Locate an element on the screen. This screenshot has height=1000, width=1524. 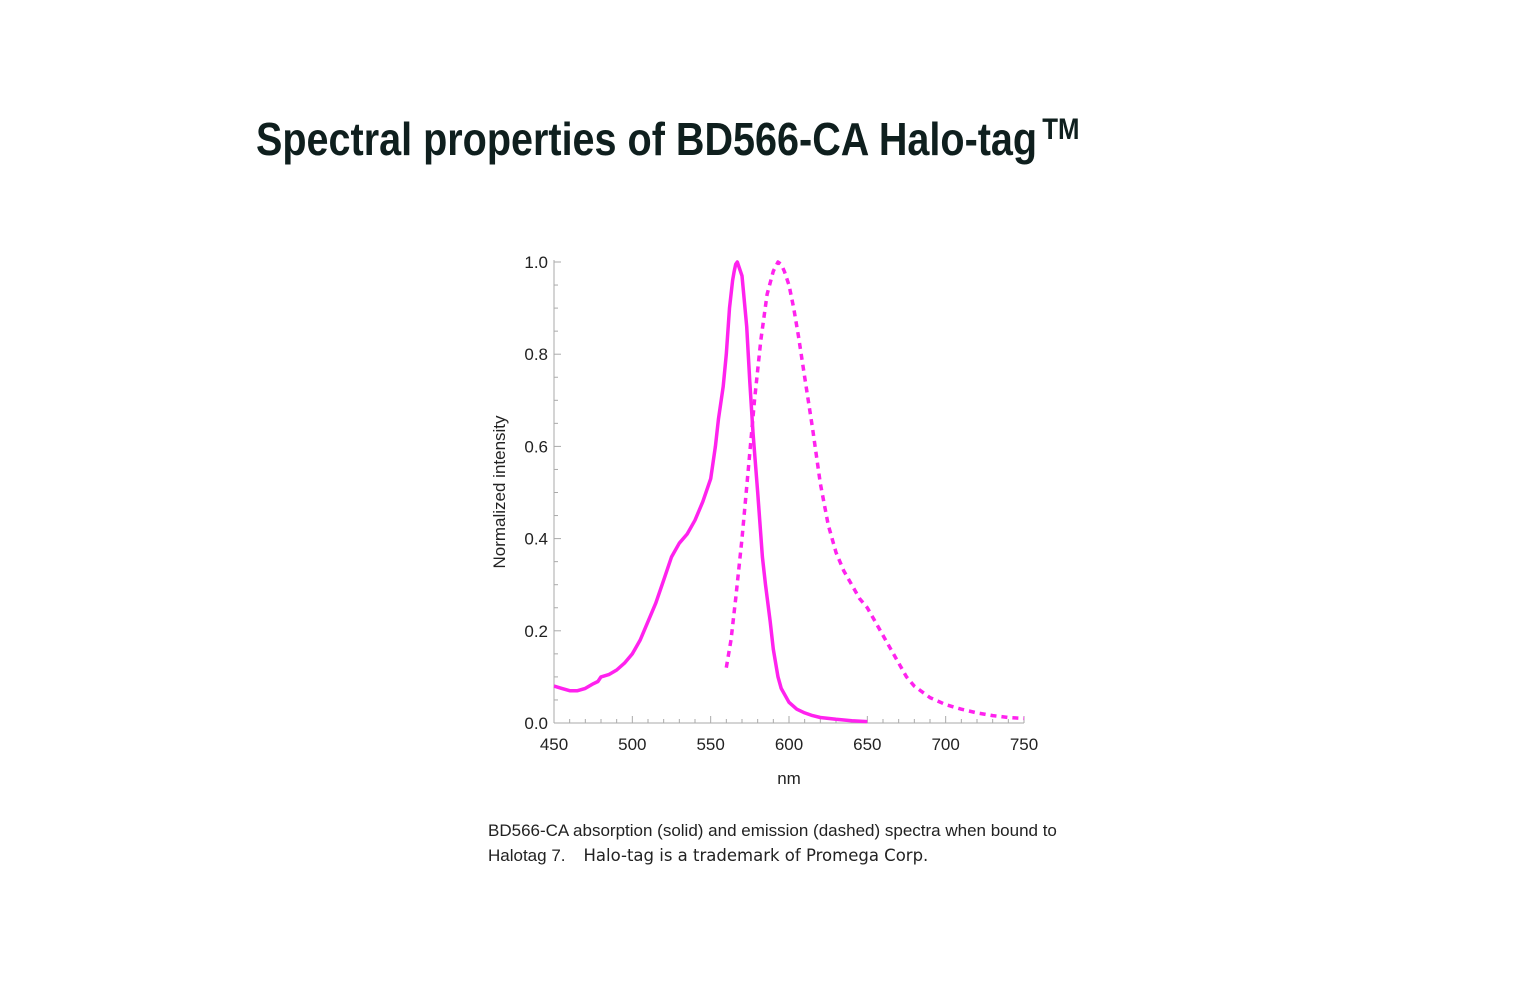
y-tick-label: 1.0 is located at coordinates (536, 262).